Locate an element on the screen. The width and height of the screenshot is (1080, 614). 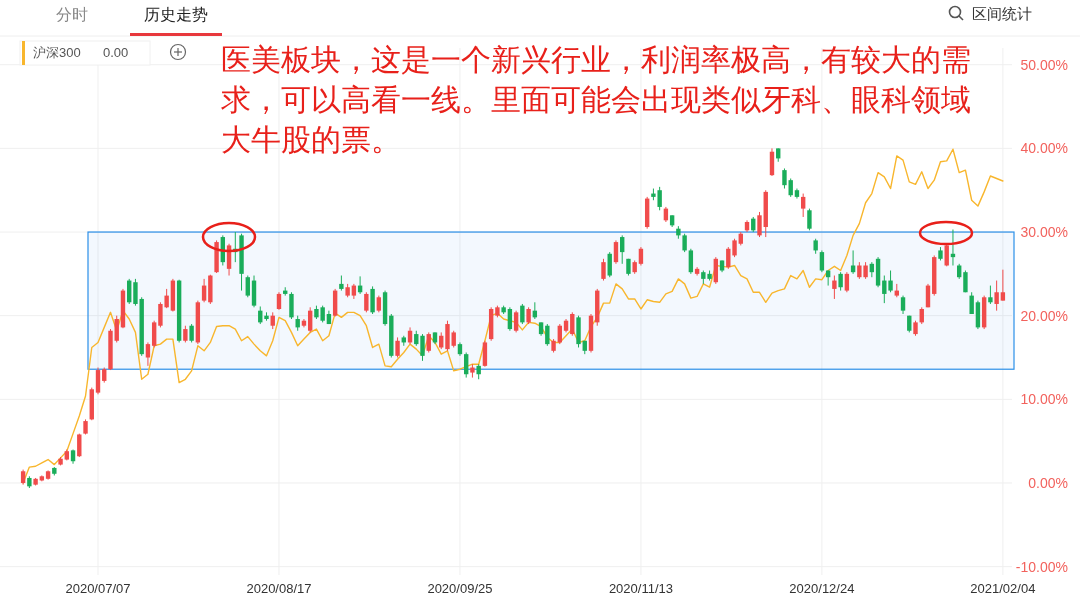
x-tick-label: 2020/08/17 is located at coordinates (279, 588).